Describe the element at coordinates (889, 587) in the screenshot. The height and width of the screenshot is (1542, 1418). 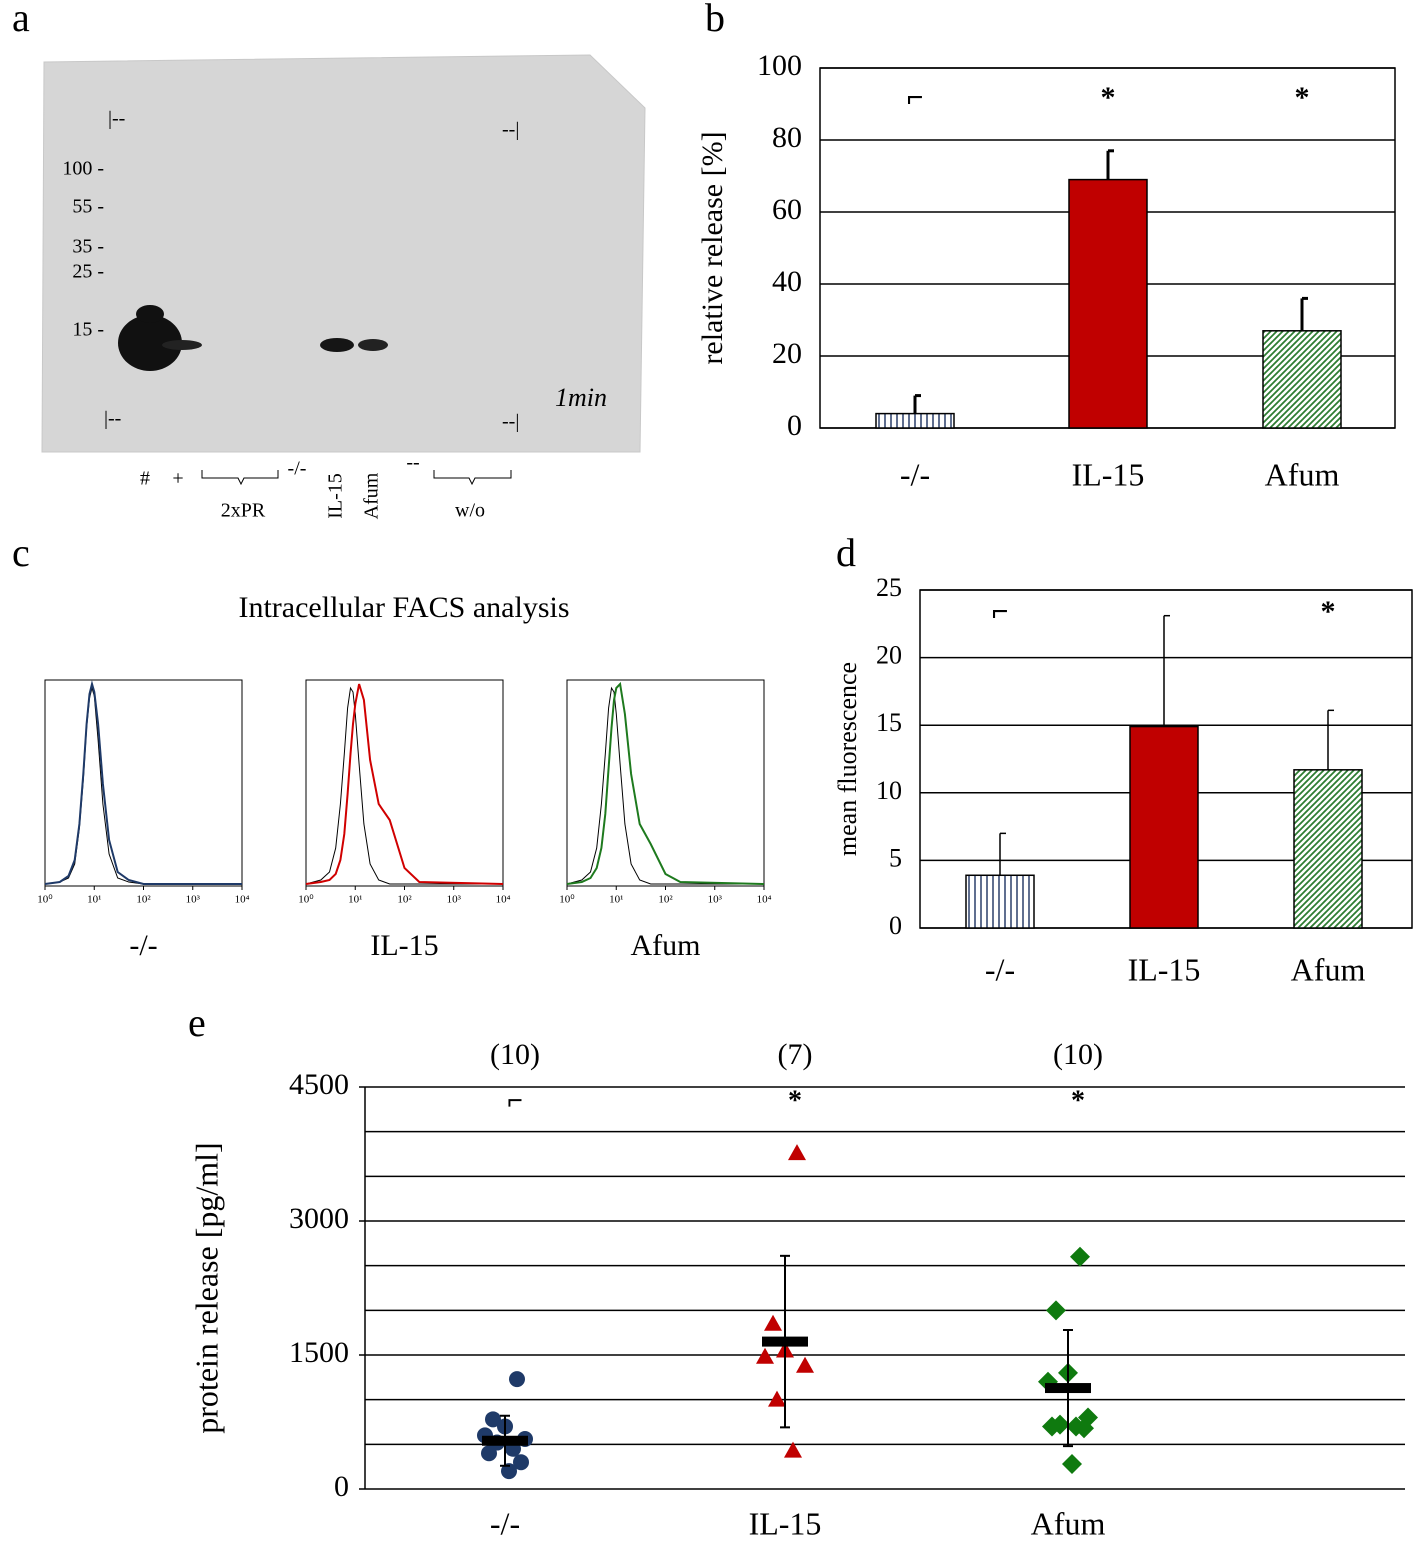
I see `y-tick-label: 25` at that location.